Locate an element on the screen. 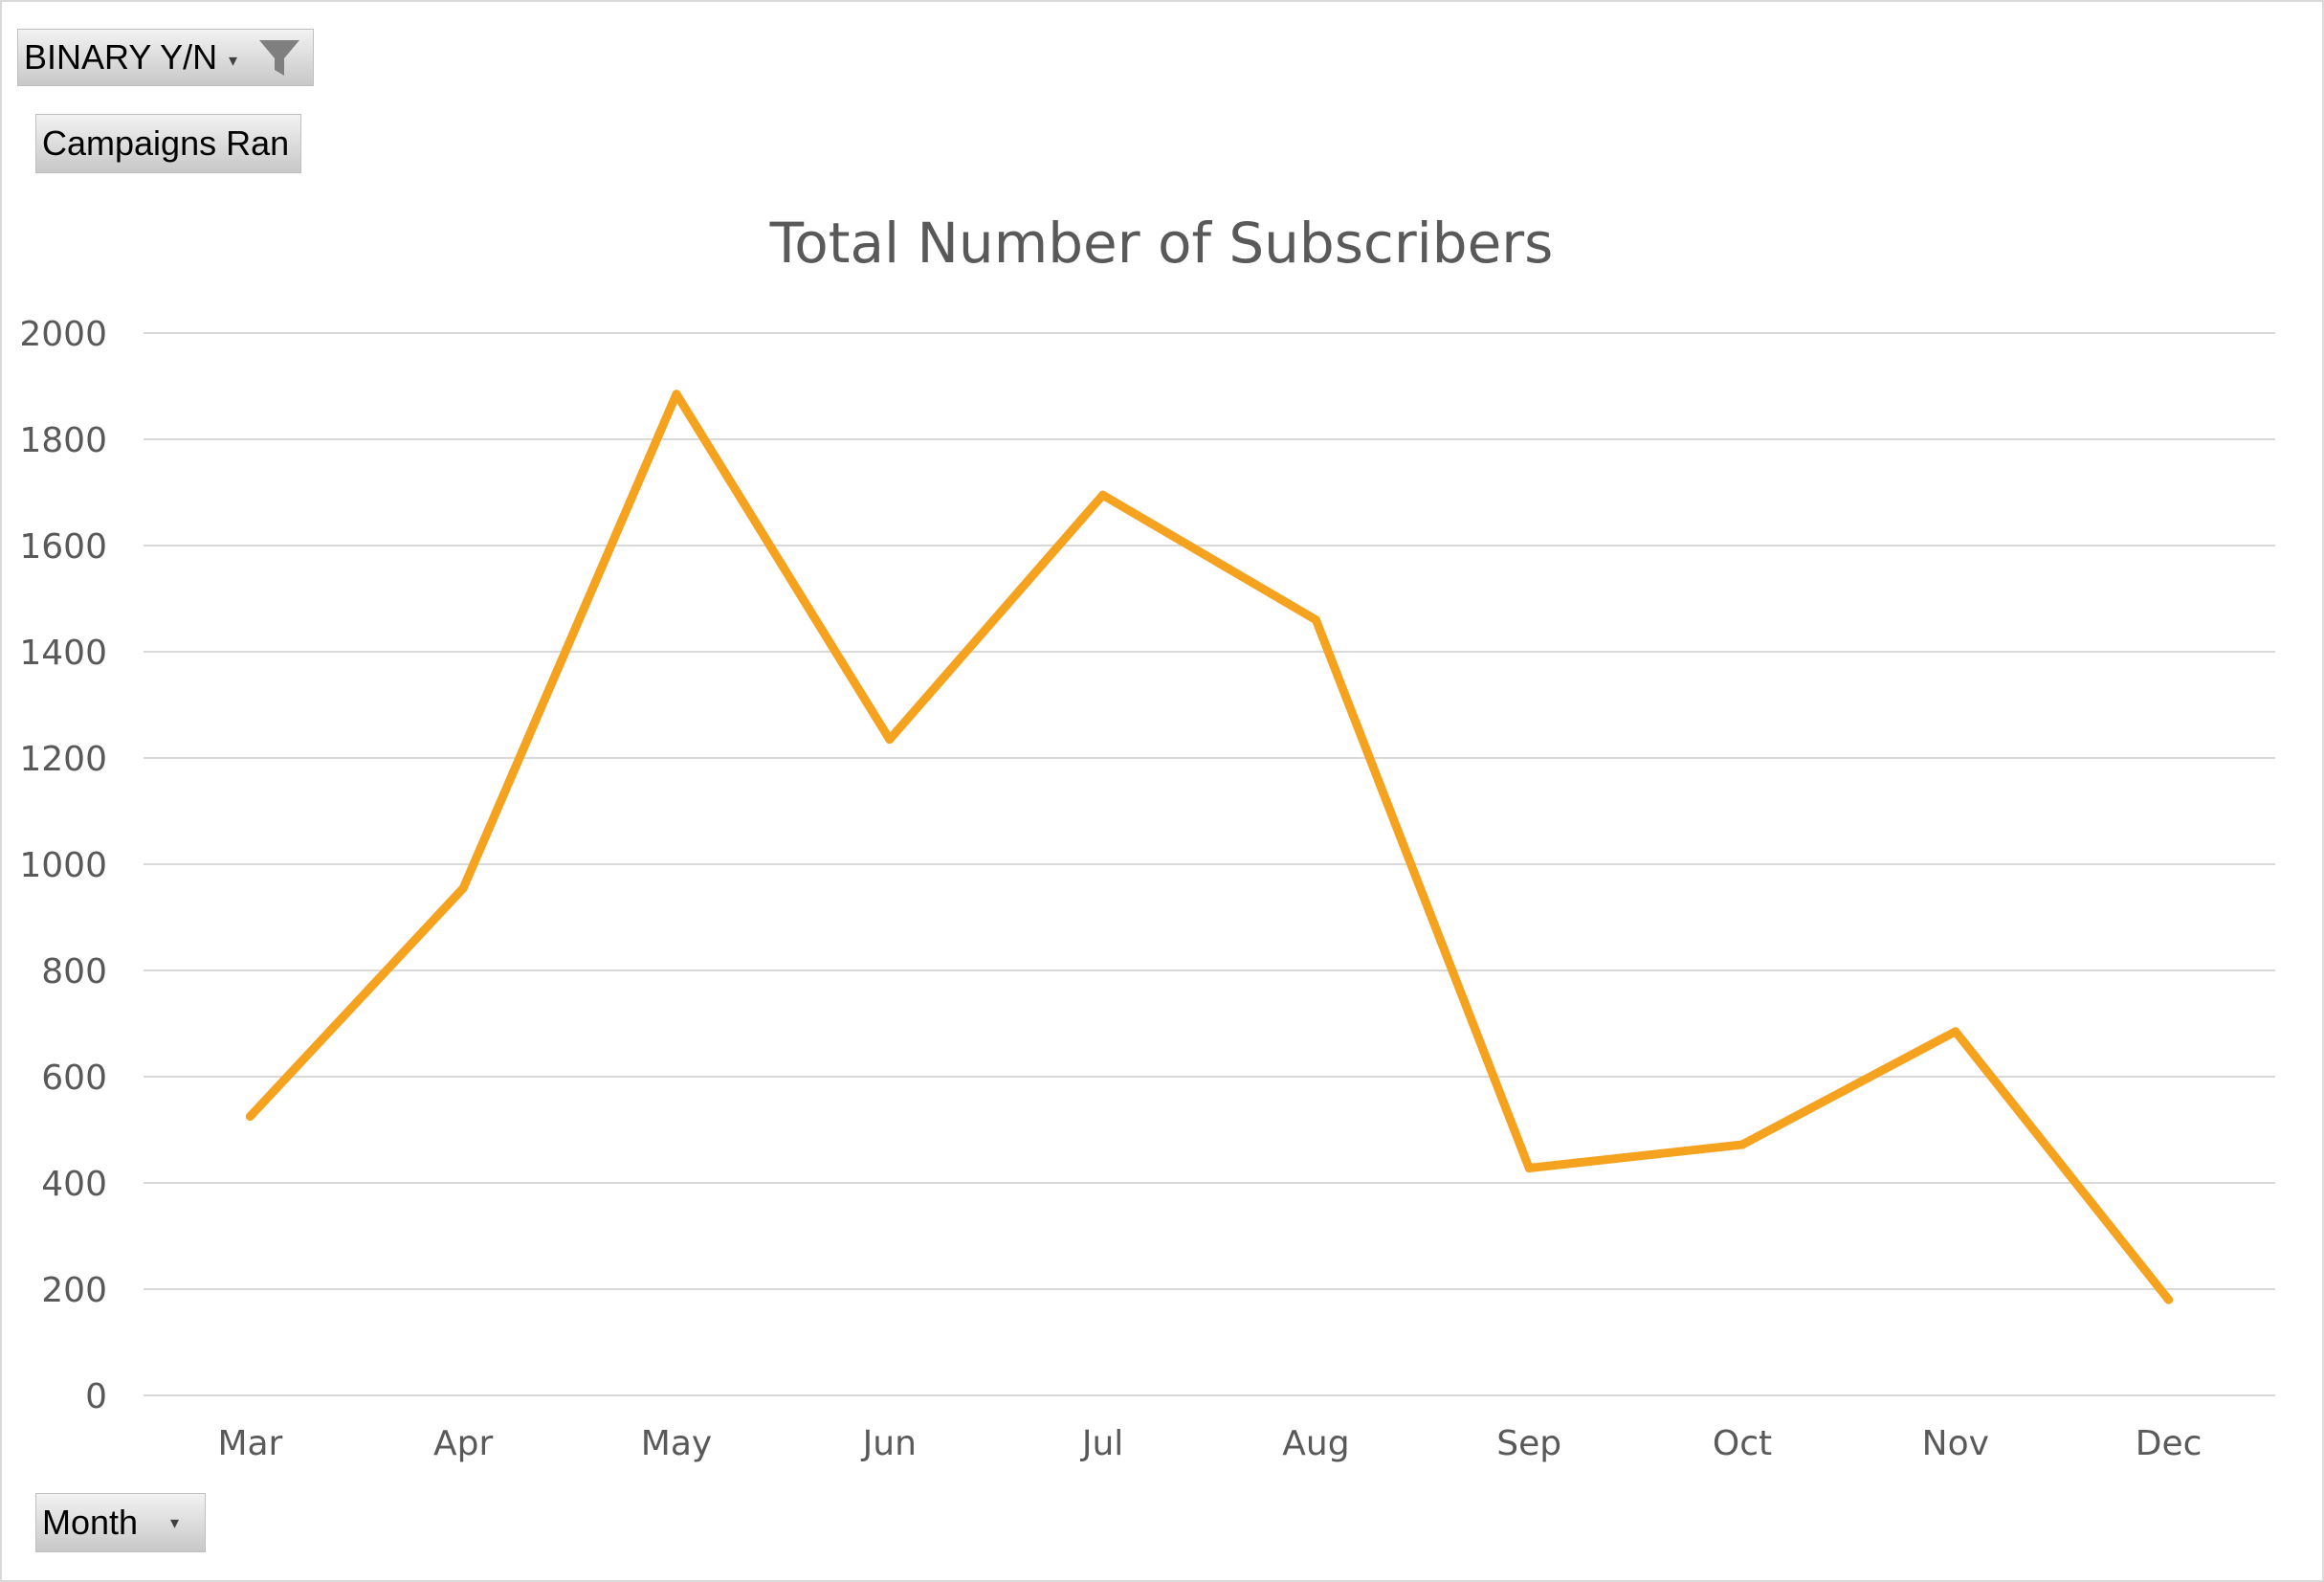  y-tick-label: 200 is located at coordinates (74, 1290).